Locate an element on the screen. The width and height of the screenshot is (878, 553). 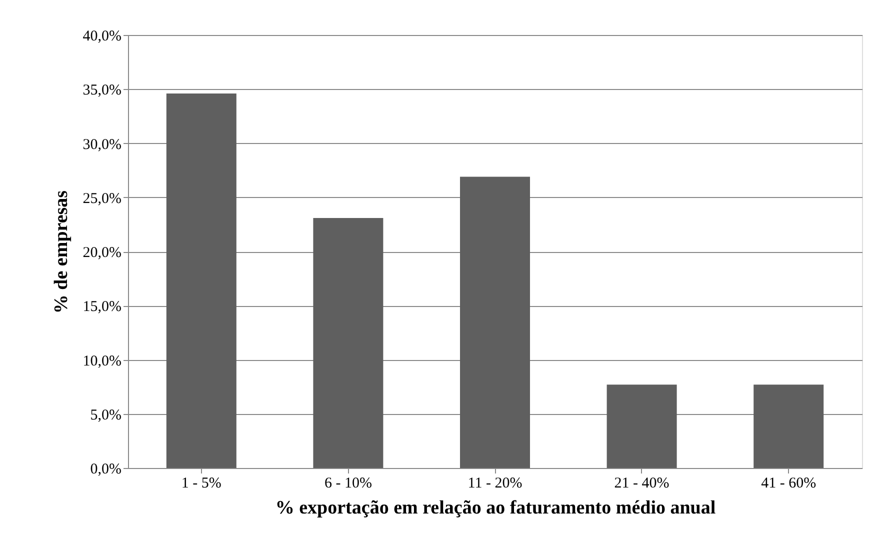
y-tick-label: 30,0% is located at coordinates (102, 144).